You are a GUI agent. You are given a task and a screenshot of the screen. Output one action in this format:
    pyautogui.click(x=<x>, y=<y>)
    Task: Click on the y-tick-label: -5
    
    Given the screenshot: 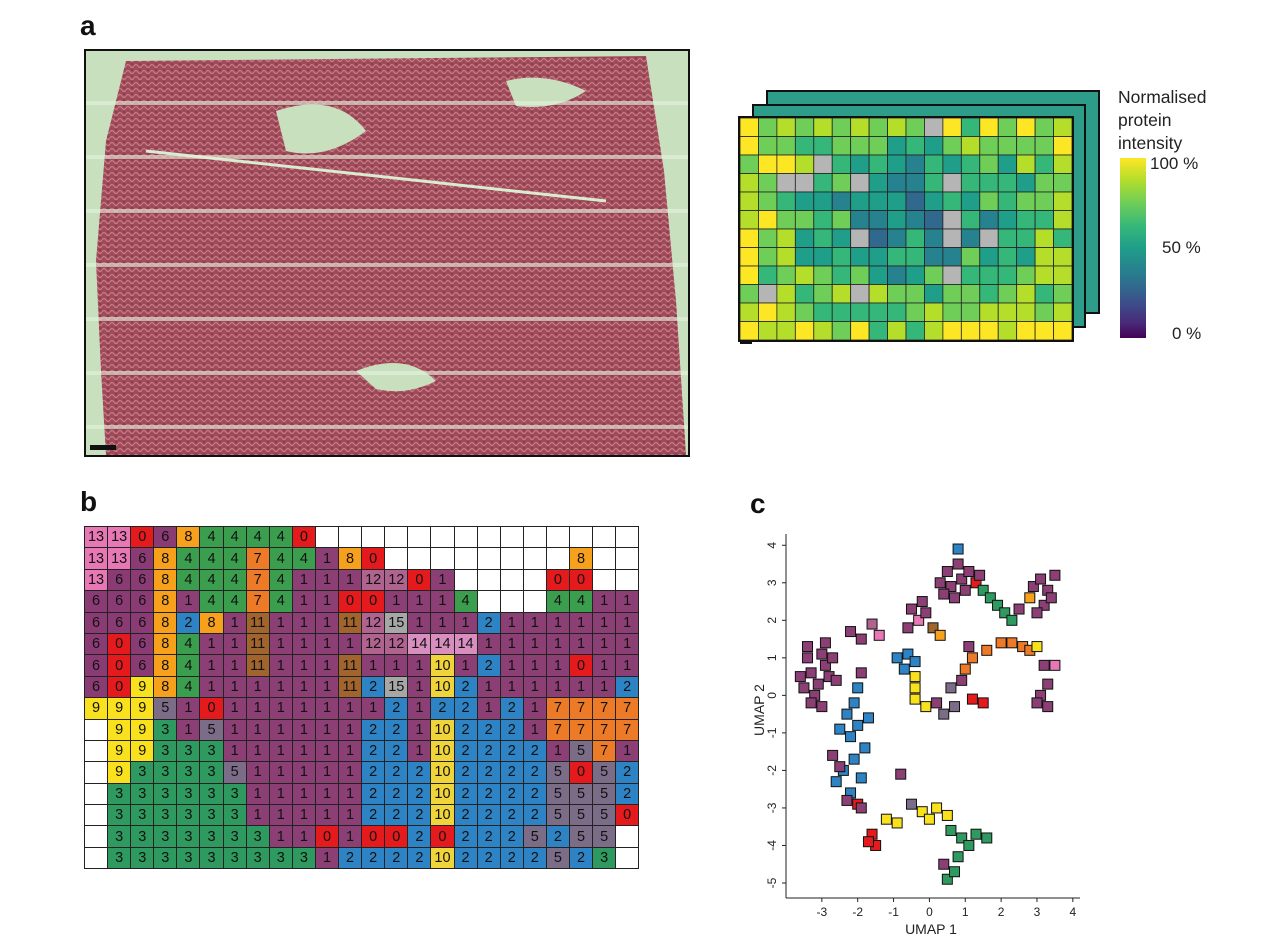 What is the action you would take?
    pyautogui.click(x=772, y=882)
    